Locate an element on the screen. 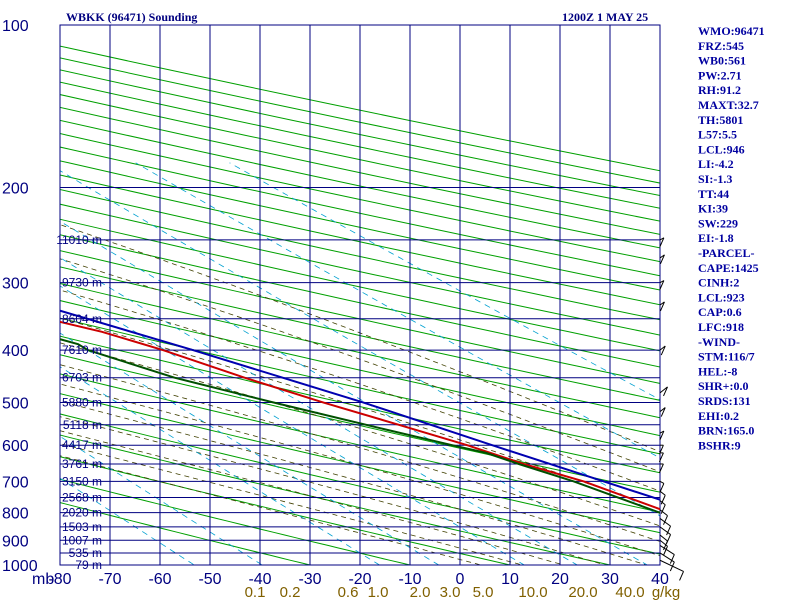 The height and width of the screenshot is (600, 800). index-value: LI:-4.2 is located at coordinates (716, 164).